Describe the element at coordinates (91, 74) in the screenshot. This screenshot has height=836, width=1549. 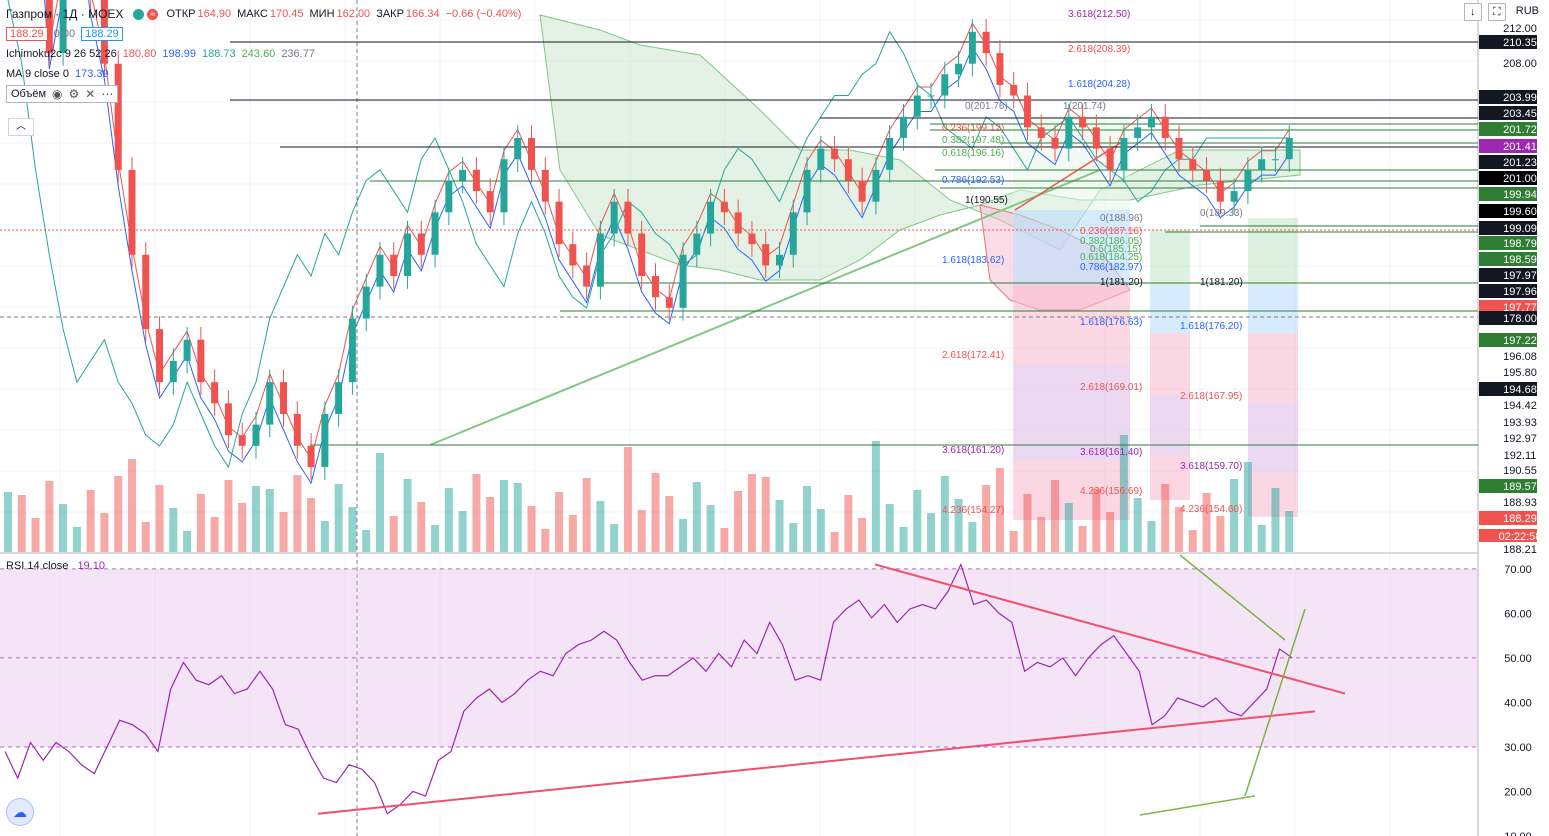
I see `ma-value: 173.39` at that location.